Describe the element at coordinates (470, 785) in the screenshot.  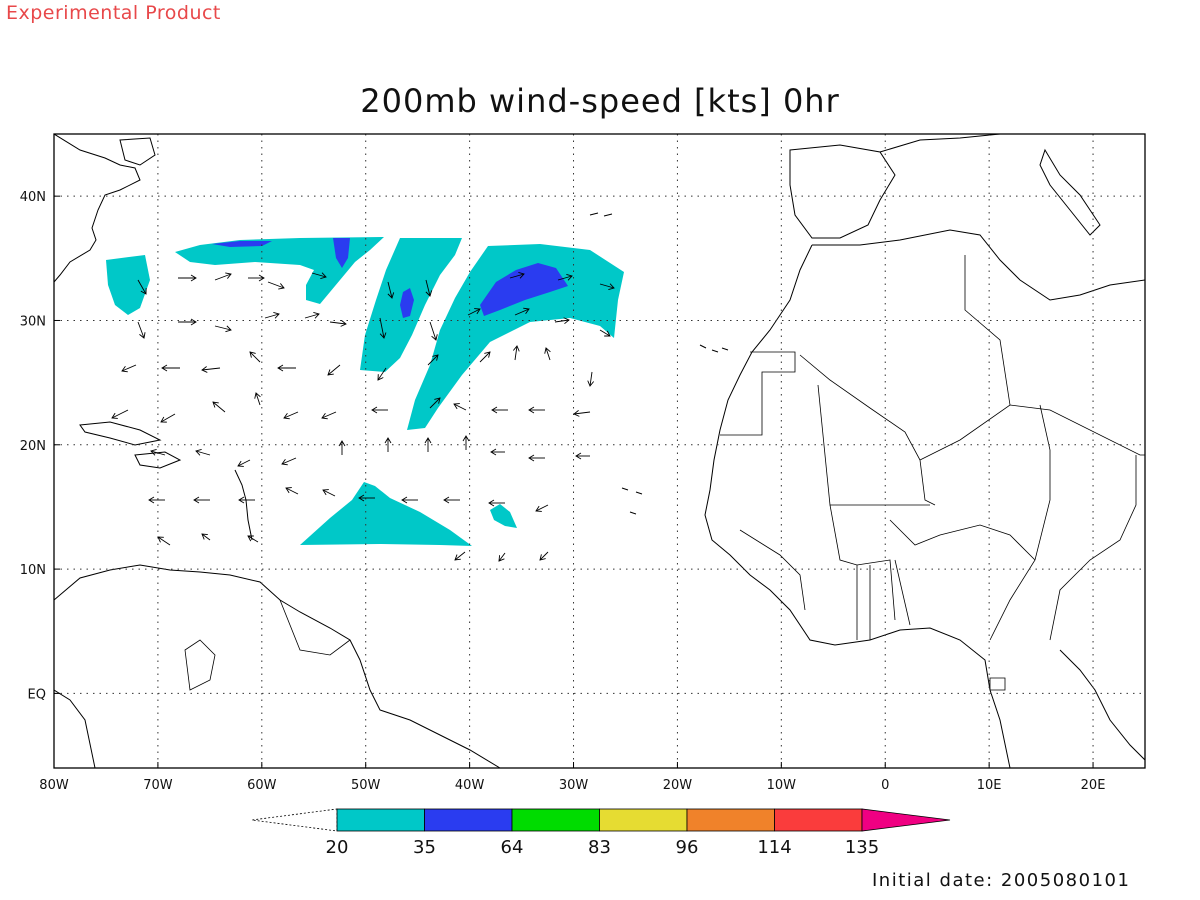
I see `lon-tick-label: 40W` at that location.